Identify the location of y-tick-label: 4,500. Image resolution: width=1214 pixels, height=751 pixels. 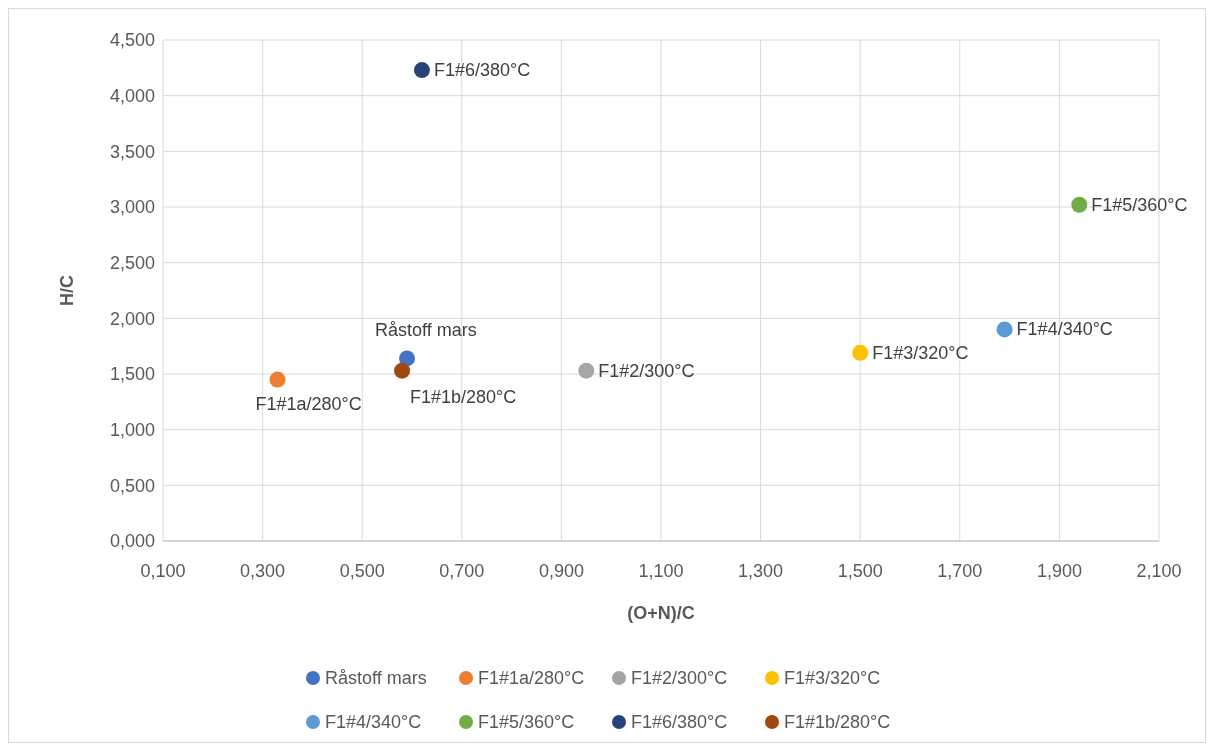
(132, 40).